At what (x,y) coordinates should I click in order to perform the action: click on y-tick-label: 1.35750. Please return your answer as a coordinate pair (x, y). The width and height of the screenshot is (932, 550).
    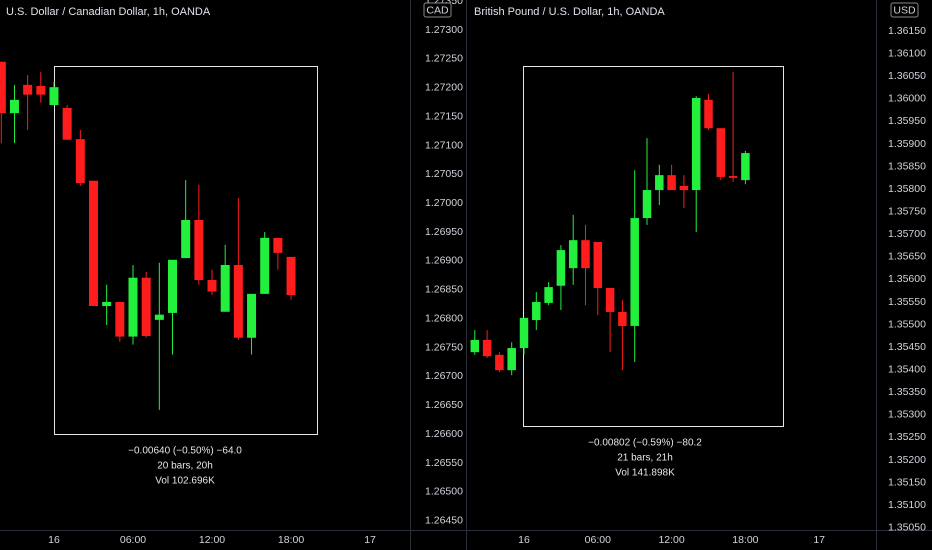
    Looking at the image, I should click on (907, 212).